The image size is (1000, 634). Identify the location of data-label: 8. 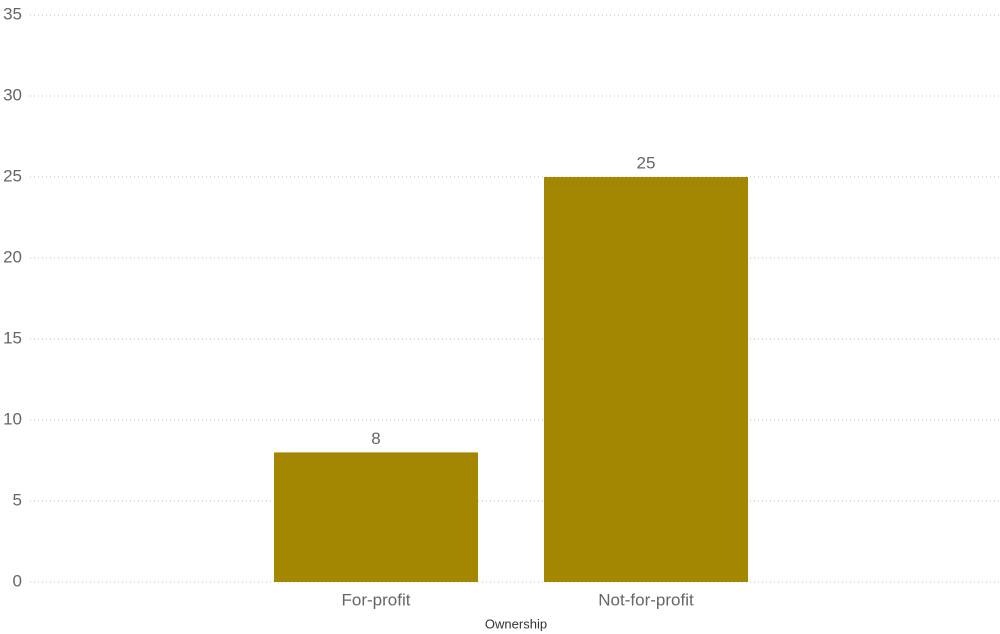
(375, 438).